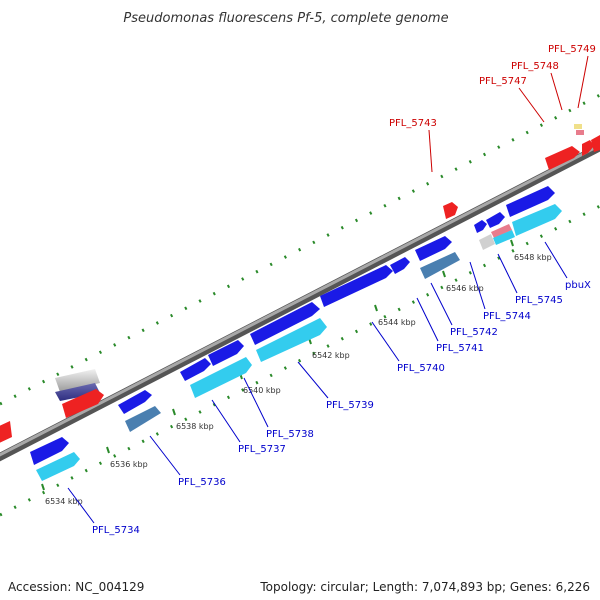  What do you see at coordinates (465, 288) in the screenshot?
I see `scale-tick-label: 6546 kbp` at bounding box center [465, 288].